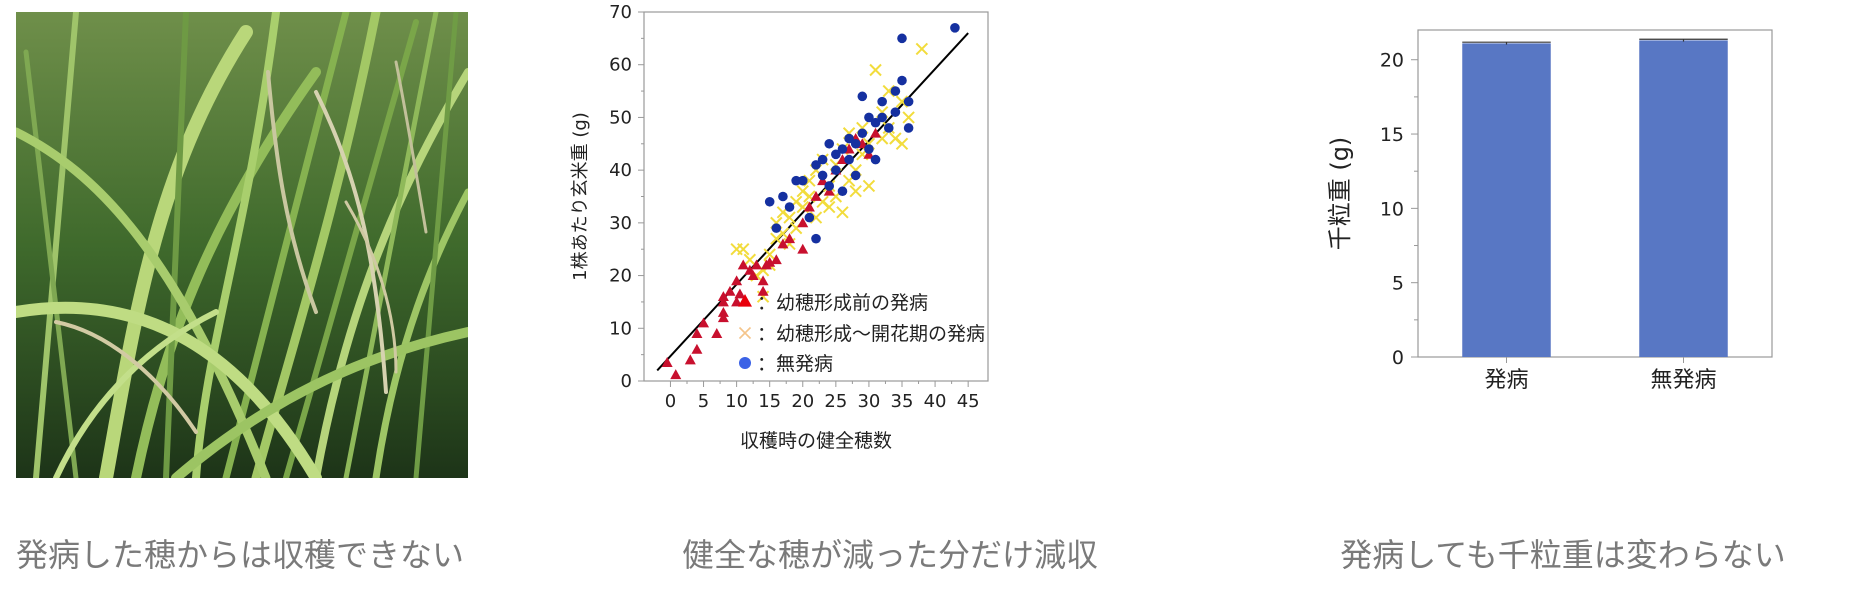 The height and width of the screenshot is (591, 1856). Describe the element at coordinates (810, 201) in the screenshot. I see `scatter-points` at that location.